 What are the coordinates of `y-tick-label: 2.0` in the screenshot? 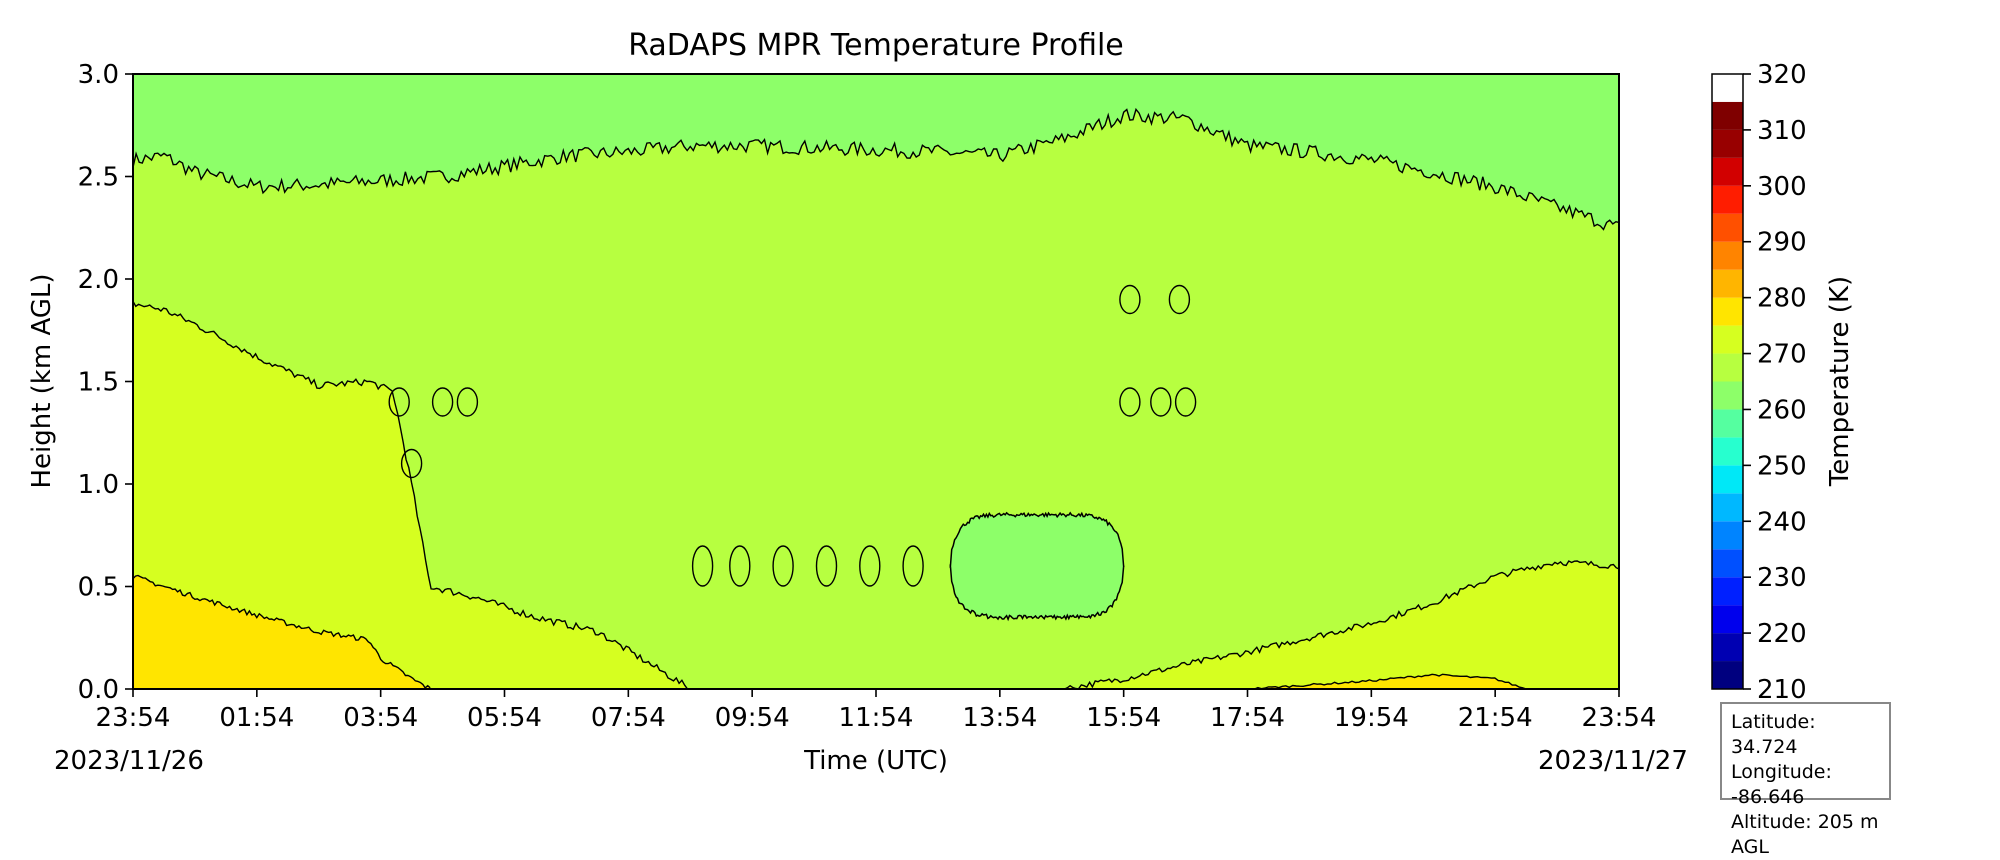 It's located at (98, 280).